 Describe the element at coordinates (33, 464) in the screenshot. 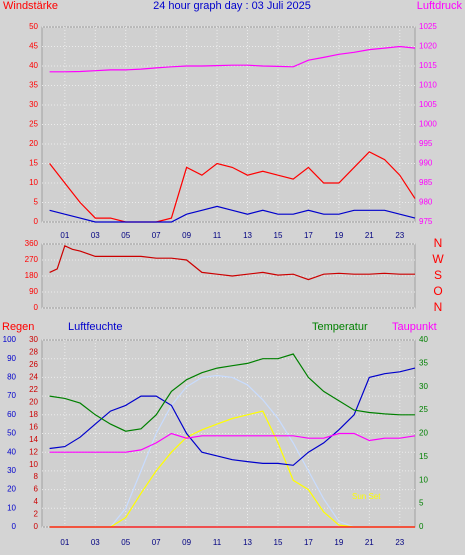

I see `y3-tick-label: 10` at that location.